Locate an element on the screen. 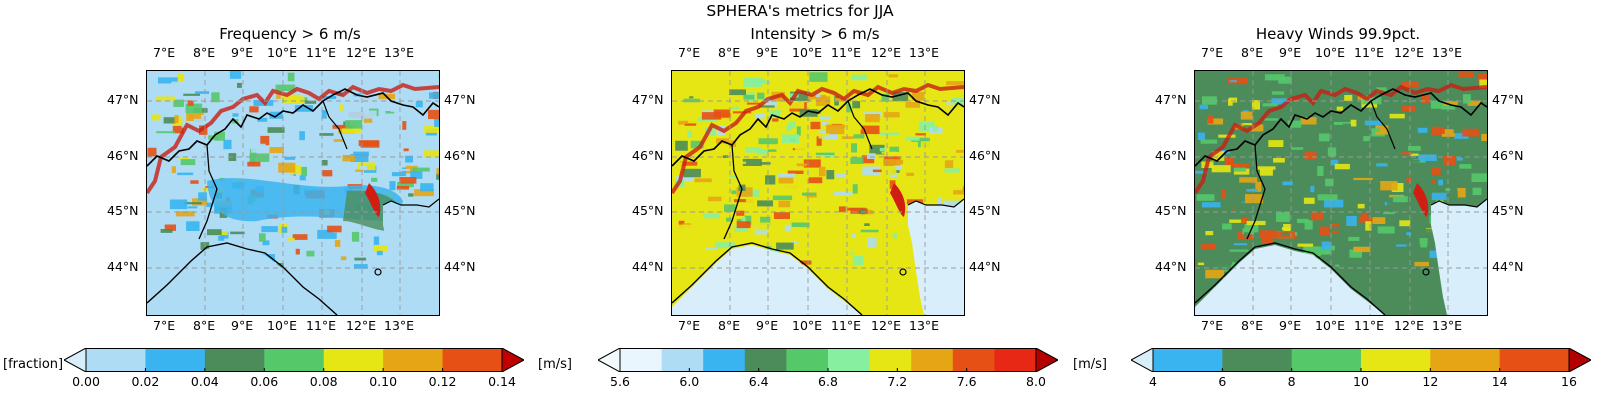 Image resolution: width=1600 pixels, height=400 pixels. colorbar-2-tick-label: 5.6 is located at coordinates (620, 381).